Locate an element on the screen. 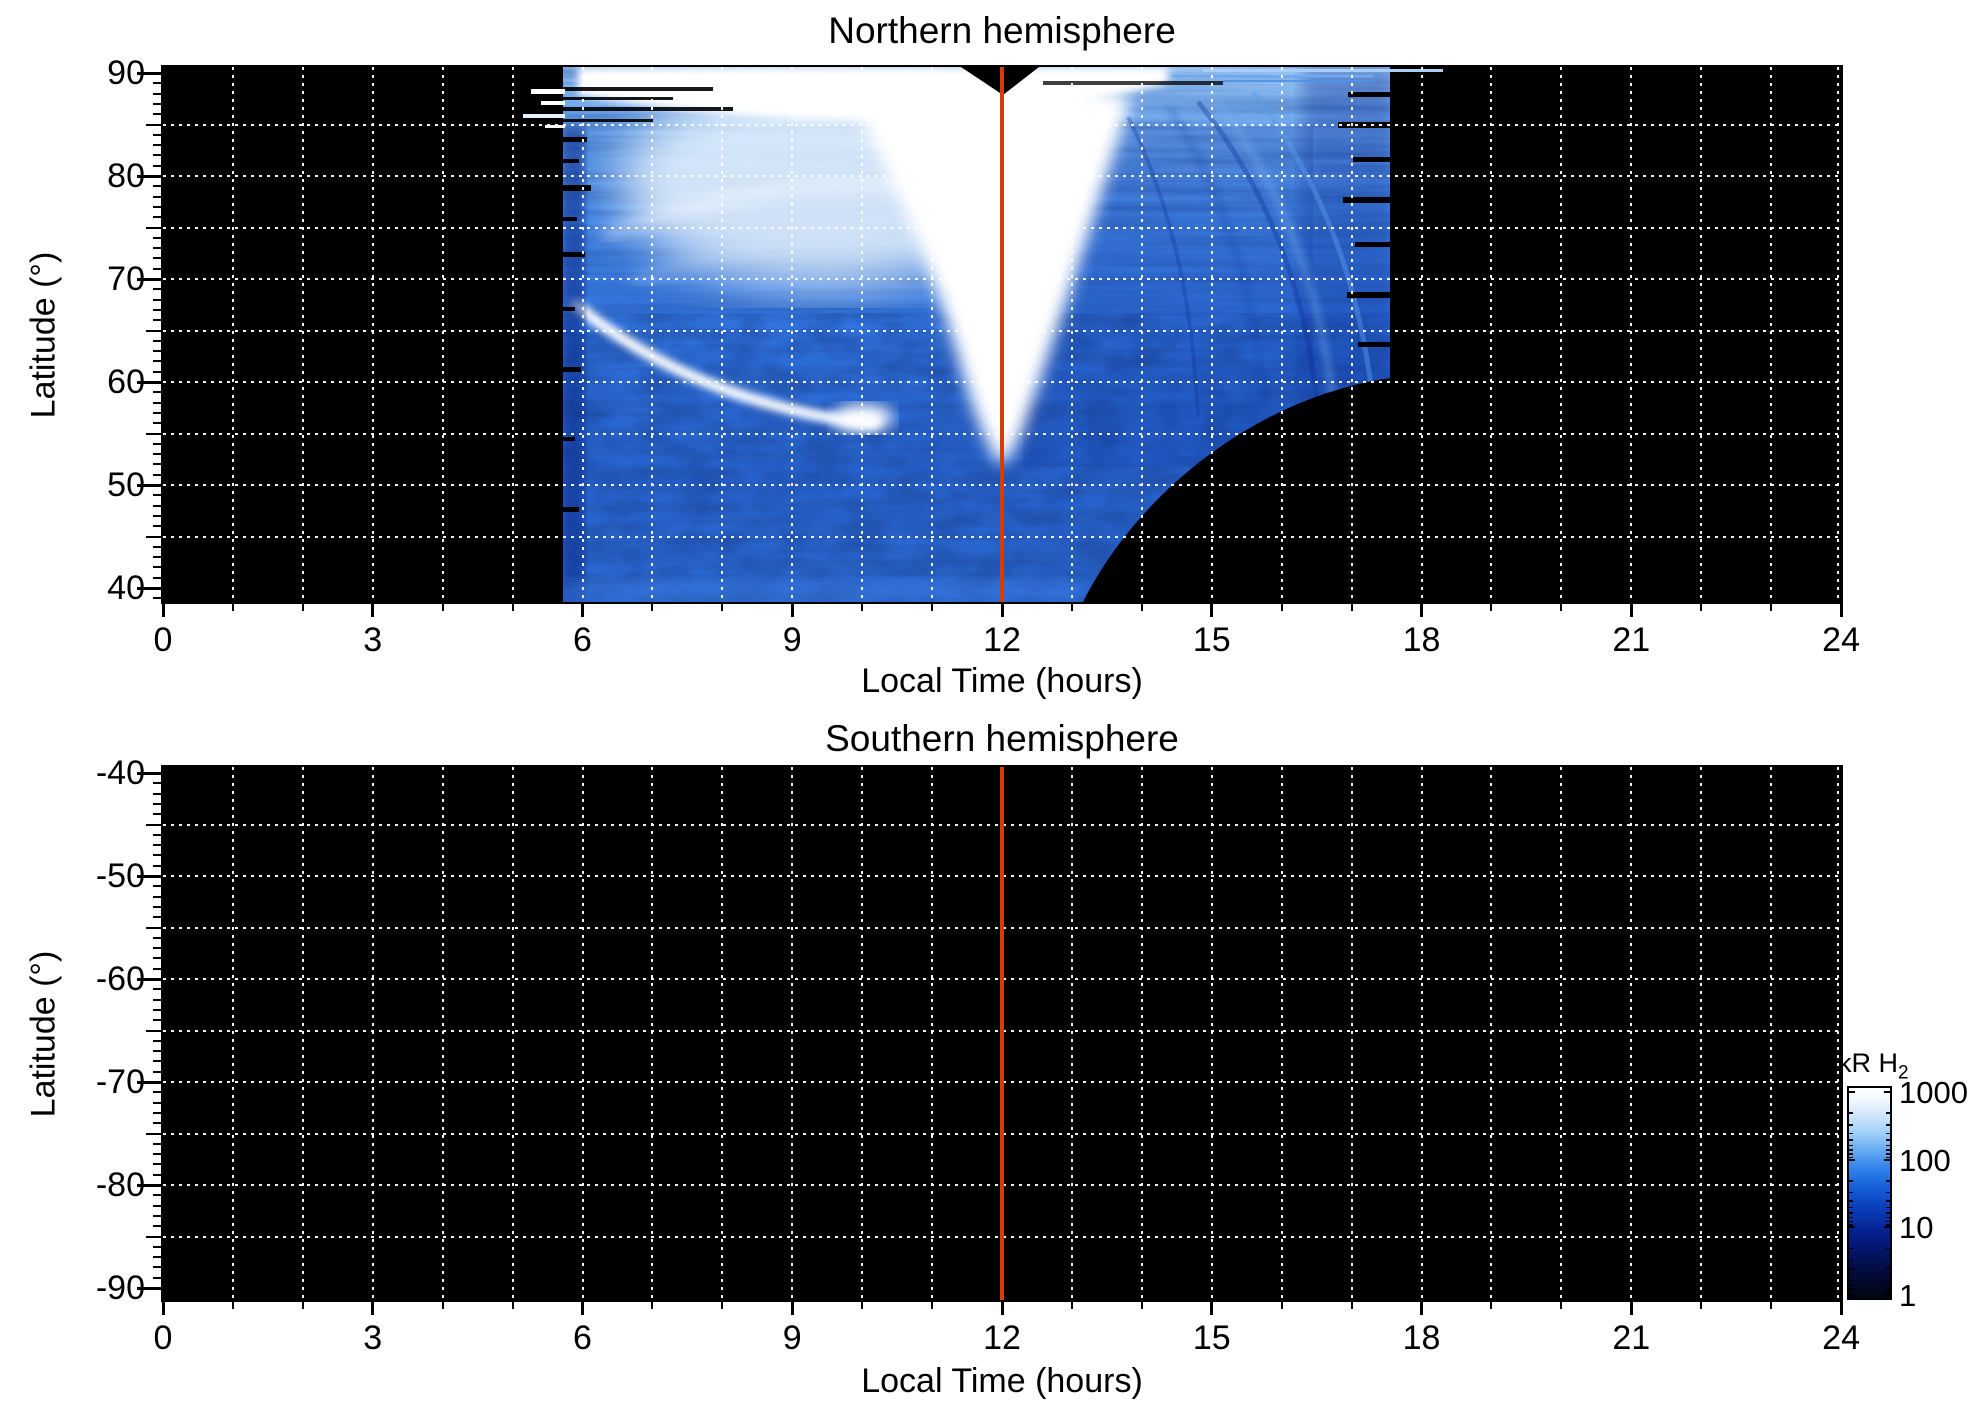  y-tick-label: -40 is located at coordinates (120, 773).